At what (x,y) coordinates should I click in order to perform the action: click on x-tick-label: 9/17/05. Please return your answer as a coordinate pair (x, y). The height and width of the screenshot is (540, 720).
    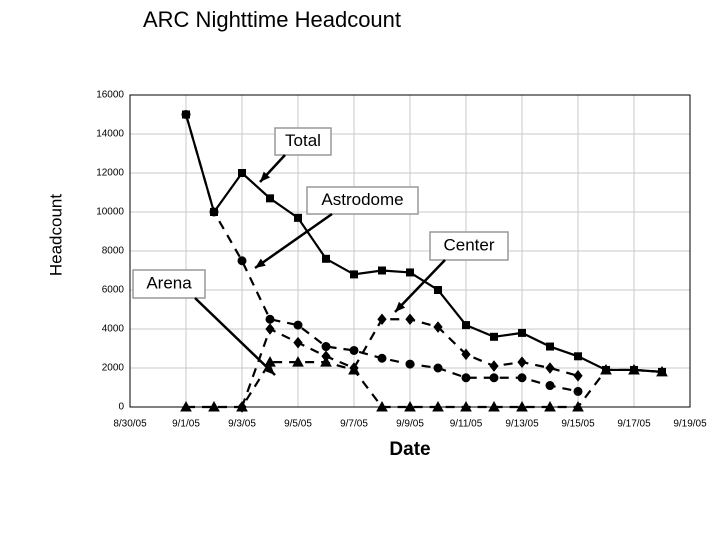
    Looking at the image, I should click on (634, 424).